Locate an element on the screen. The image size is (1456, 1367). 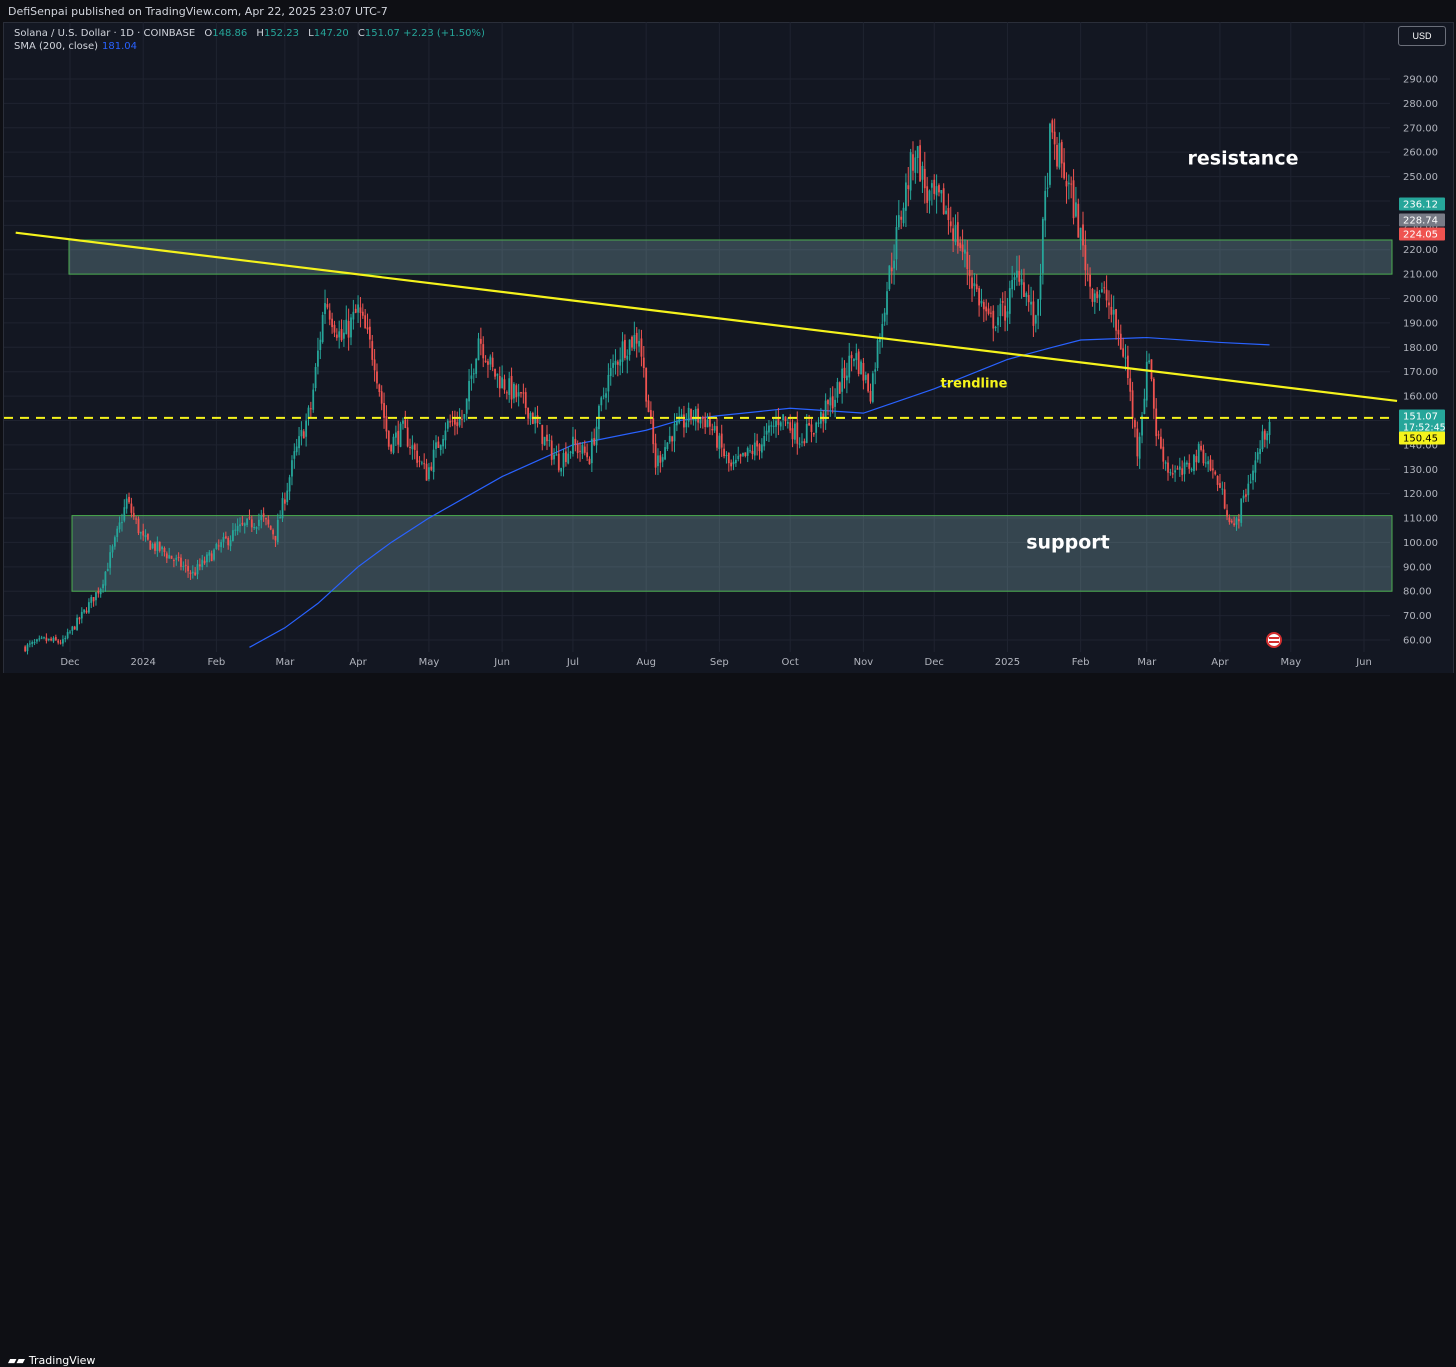
time-tick-label: Feb is located at coordinates (1081, 662).